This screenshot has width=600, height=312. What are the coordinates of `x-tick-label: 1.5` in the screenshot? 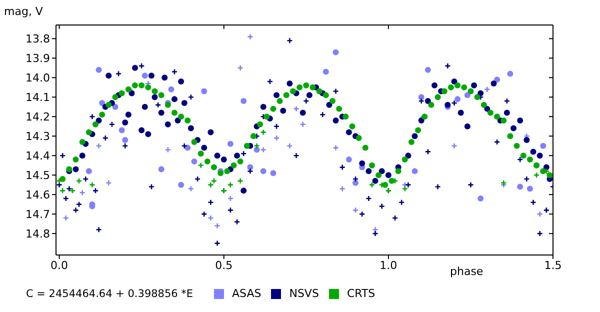 It's located at (553, 265).